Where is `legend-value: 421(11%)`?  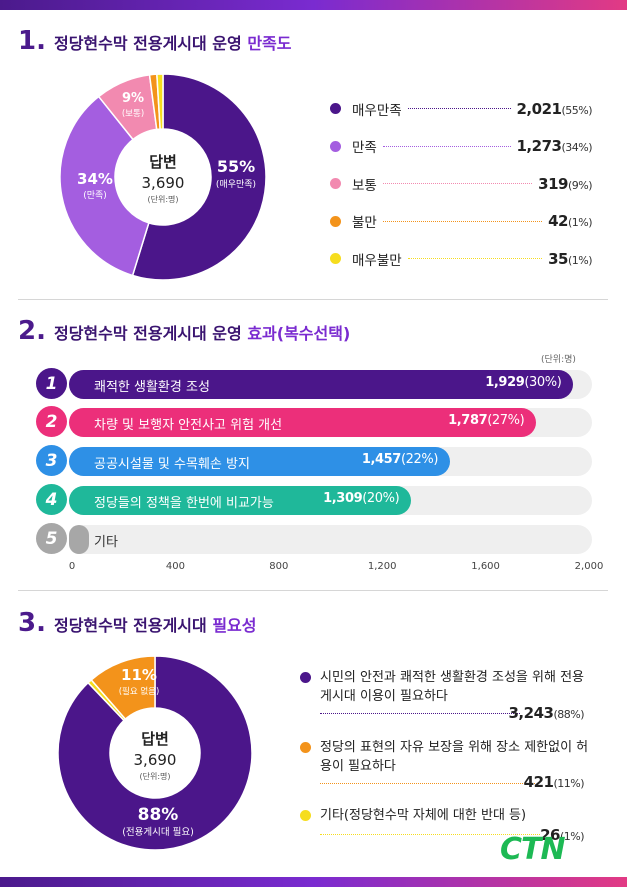
legend-value: 421(11%) is located at coordinates (554, 782).